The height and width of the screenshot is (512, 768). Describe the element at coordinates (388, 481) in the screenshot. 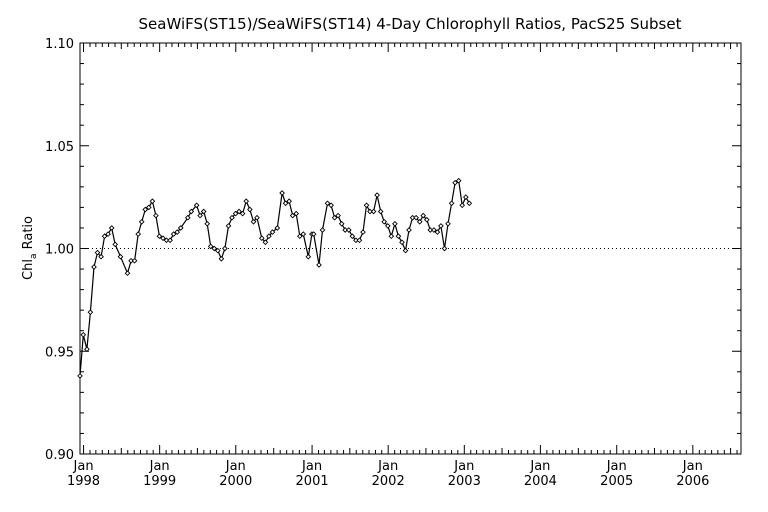

I see `x-tick-year: 2002` at that location.